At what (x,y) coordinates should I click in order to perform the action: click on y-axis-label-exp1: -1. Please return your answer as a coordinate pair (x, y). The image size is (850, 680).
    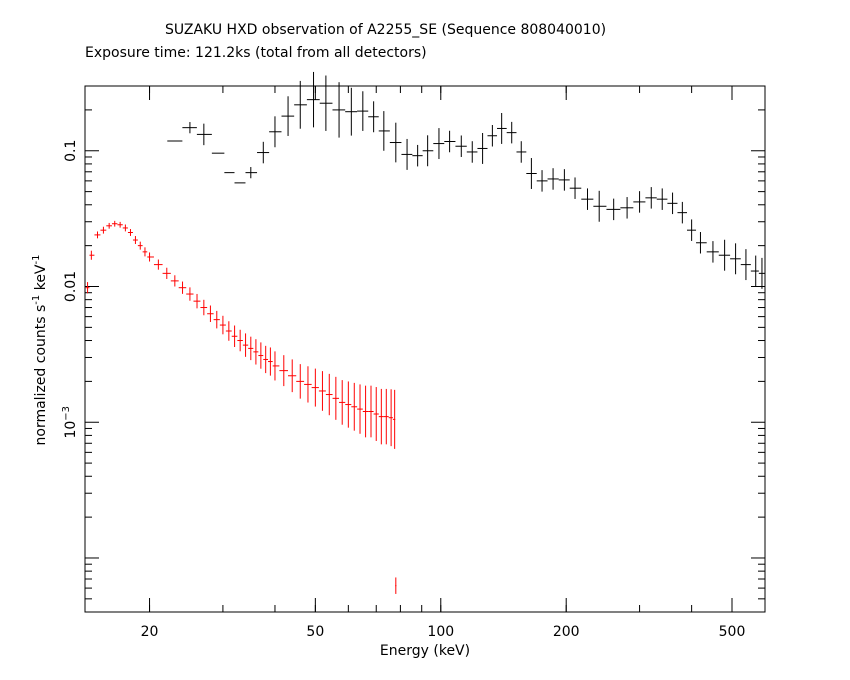
    Looking at the image, I should click on (36, 300).